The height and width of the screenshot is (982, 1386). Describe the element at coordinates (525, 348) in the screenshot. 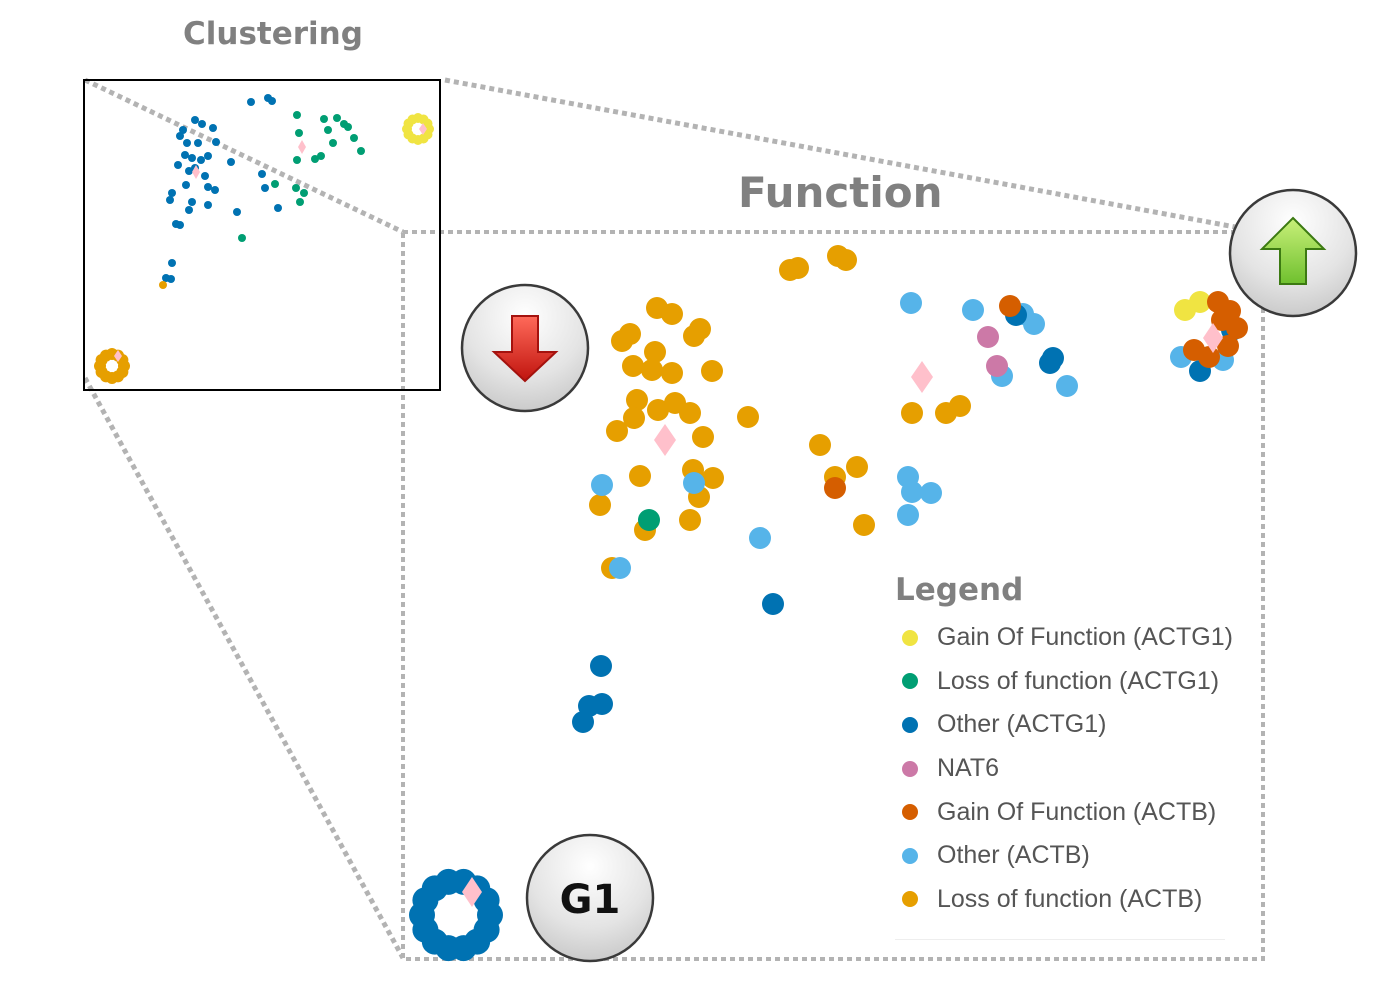

I see `down-arrow-badge` at that location.